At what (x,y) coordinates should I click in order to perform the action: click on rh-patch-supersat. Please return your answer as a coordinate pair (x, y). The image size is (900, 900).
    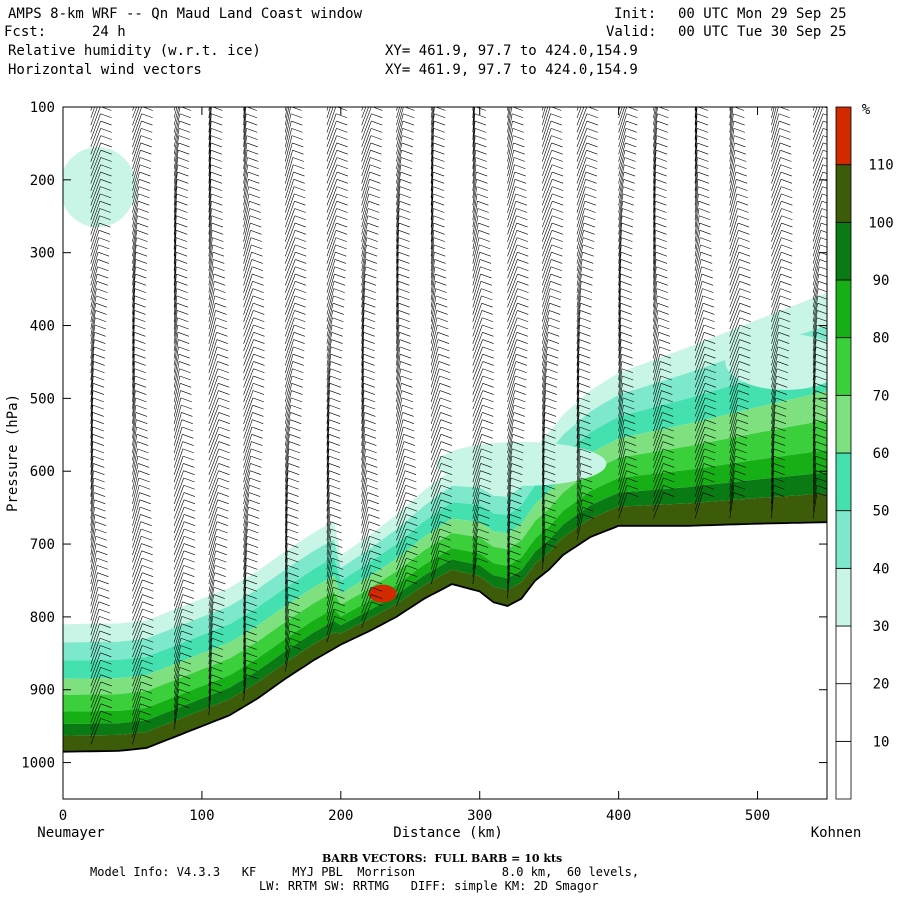
    Looking at the image, I should click on (382, 593).